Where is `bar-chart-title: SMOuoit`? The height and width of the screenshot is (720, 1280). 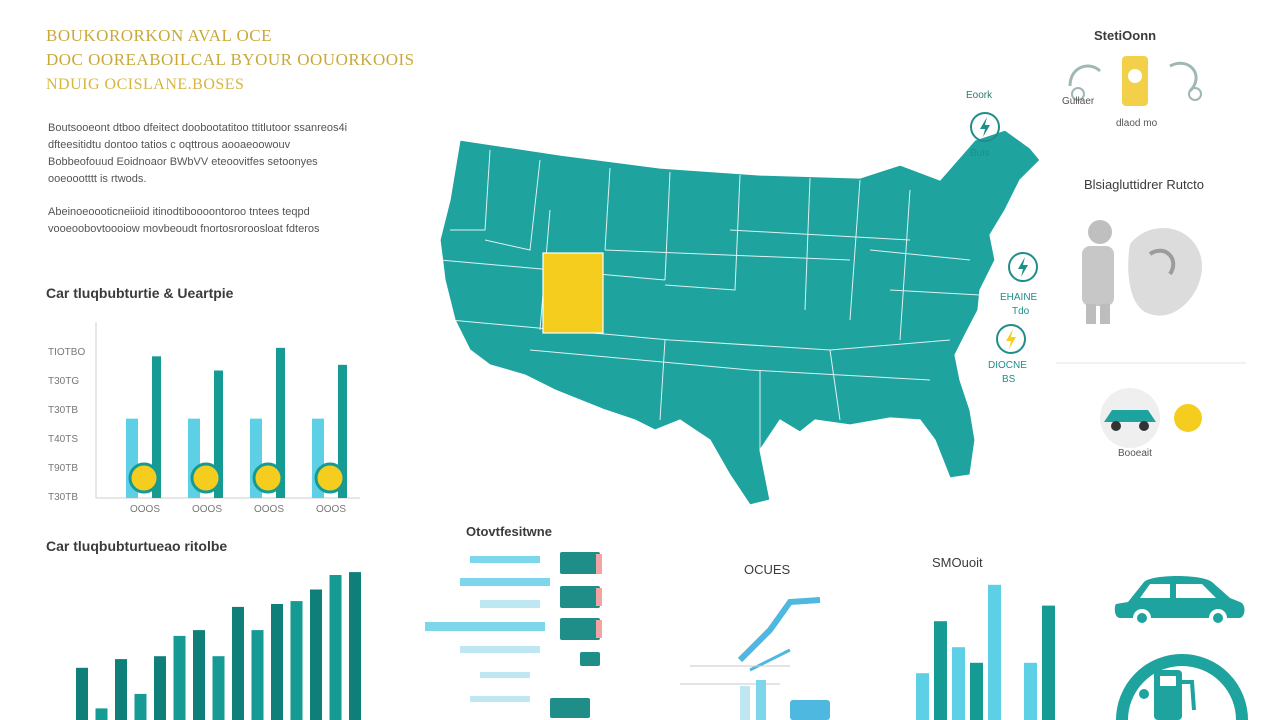
bar-chart-title: SMOuoit is located at coordinates (957, 562).